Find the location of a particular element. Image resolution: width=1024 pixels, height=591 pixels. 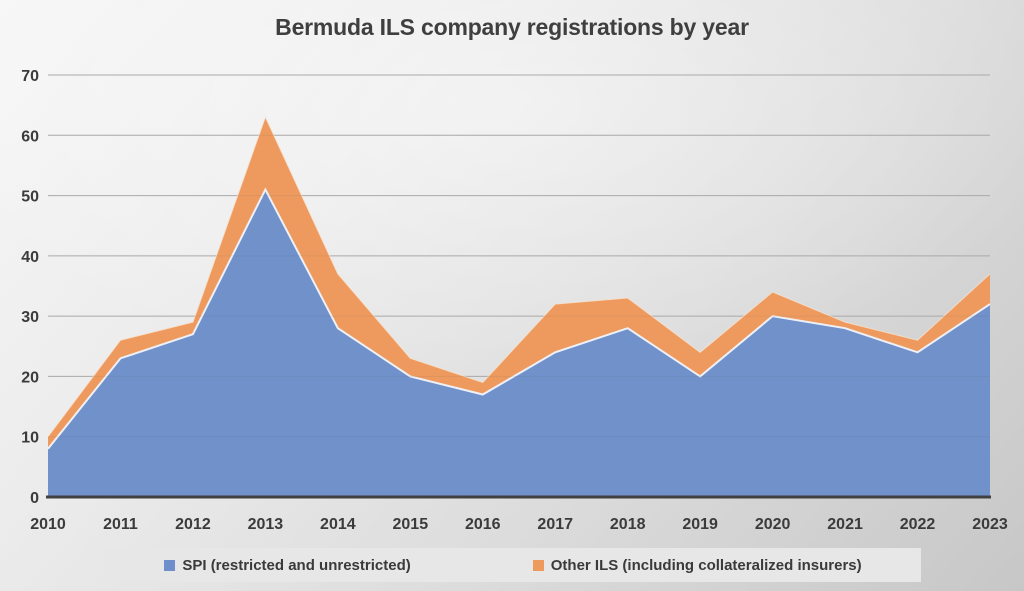

x-axis-tick-label: 2016 is located at coordinates (483, 524).